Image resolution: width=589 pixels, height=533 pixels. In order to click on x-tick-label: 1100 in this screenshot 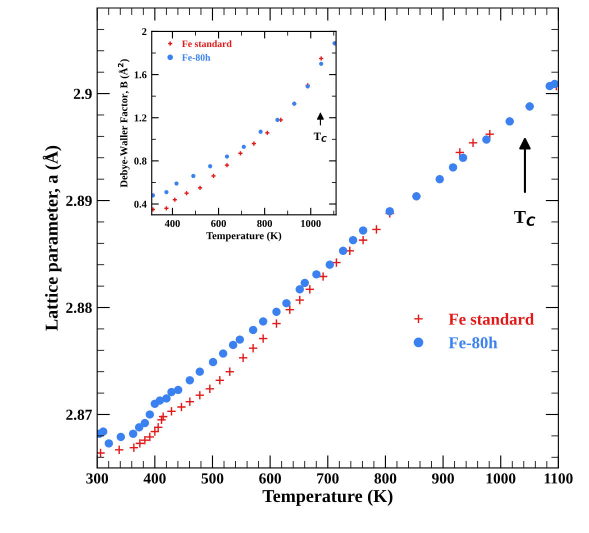, I will do `click(558, 478)`.